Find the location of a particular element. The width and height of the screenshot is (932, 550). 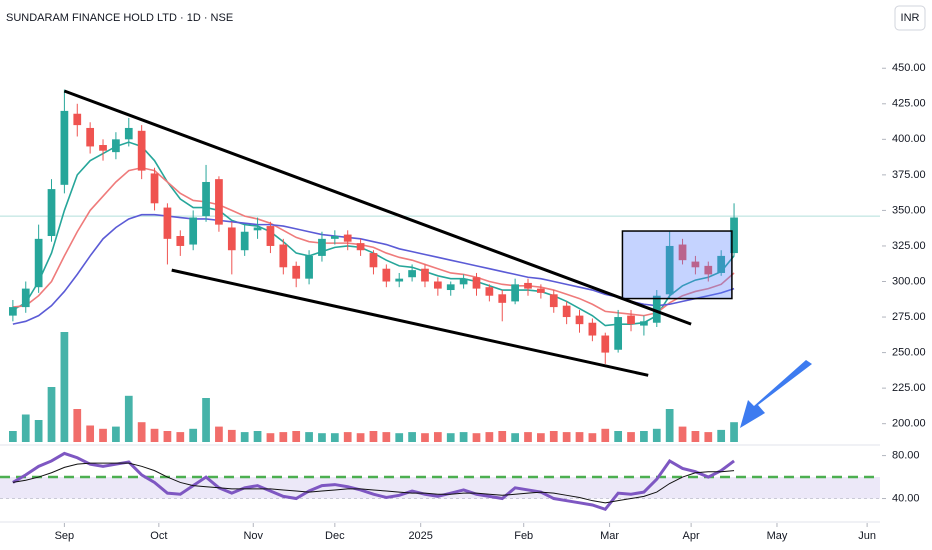

y-tick-label: 275.00 is located at coordinates (909, 317).